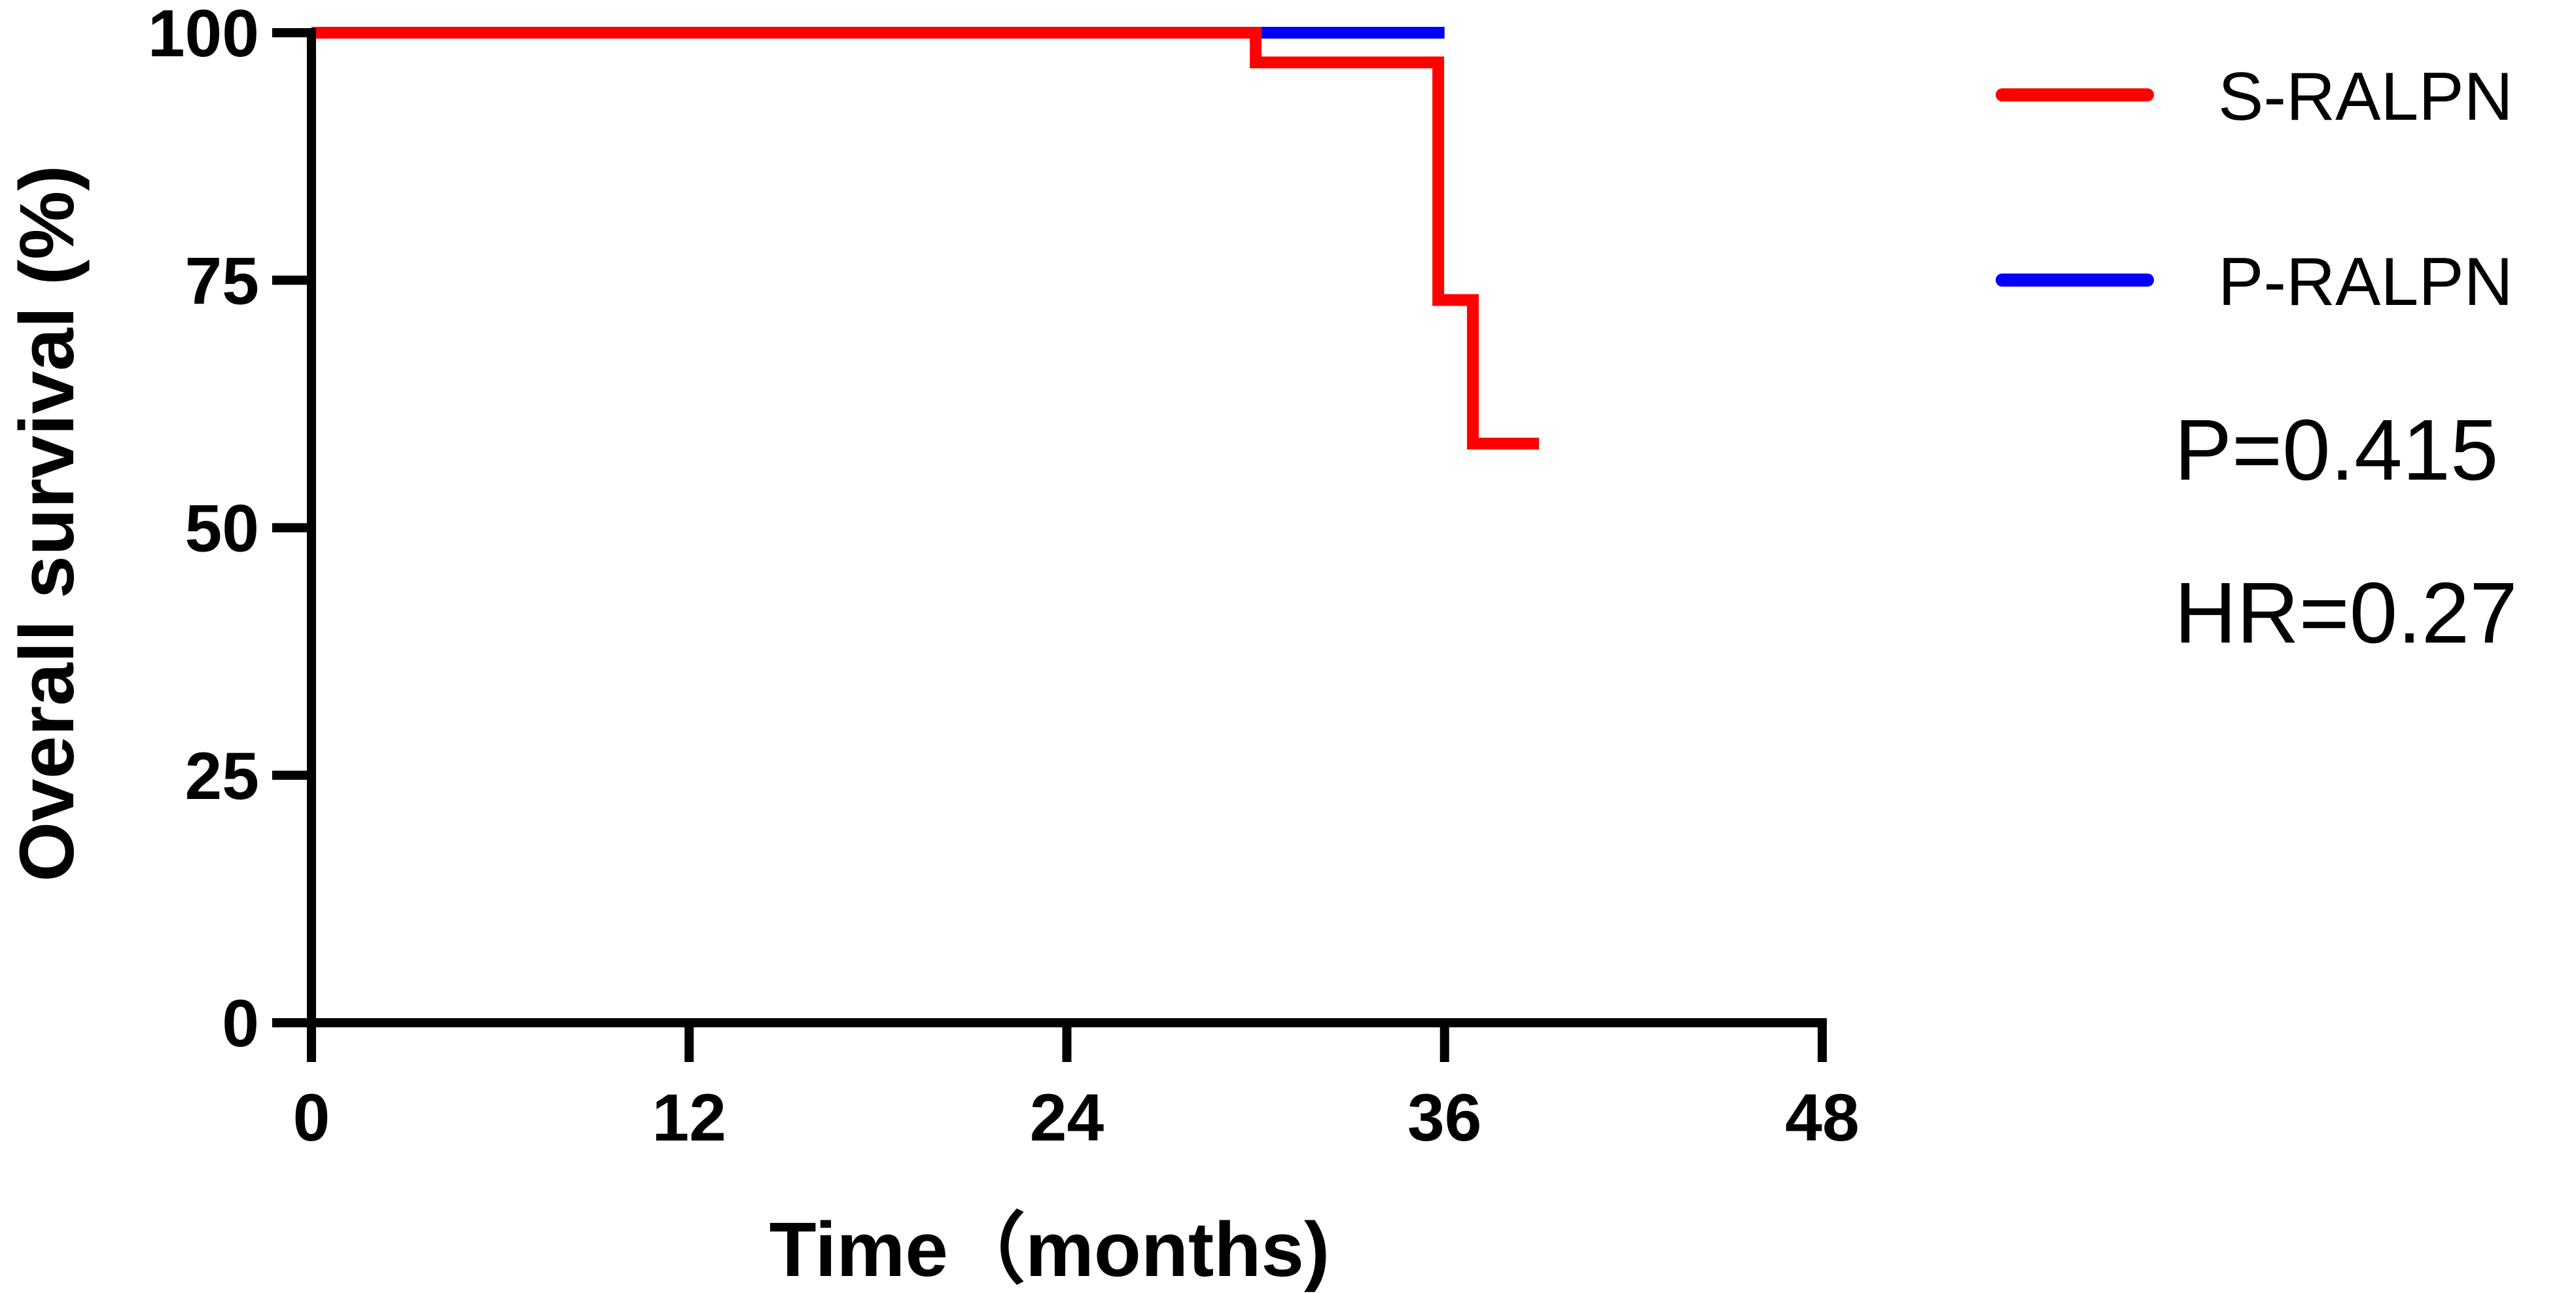  What do you see at coordinates (47, 523) in the screenshot?
I see `y-axis-title: Overall survival (%)` at bounding box center [47, 523].